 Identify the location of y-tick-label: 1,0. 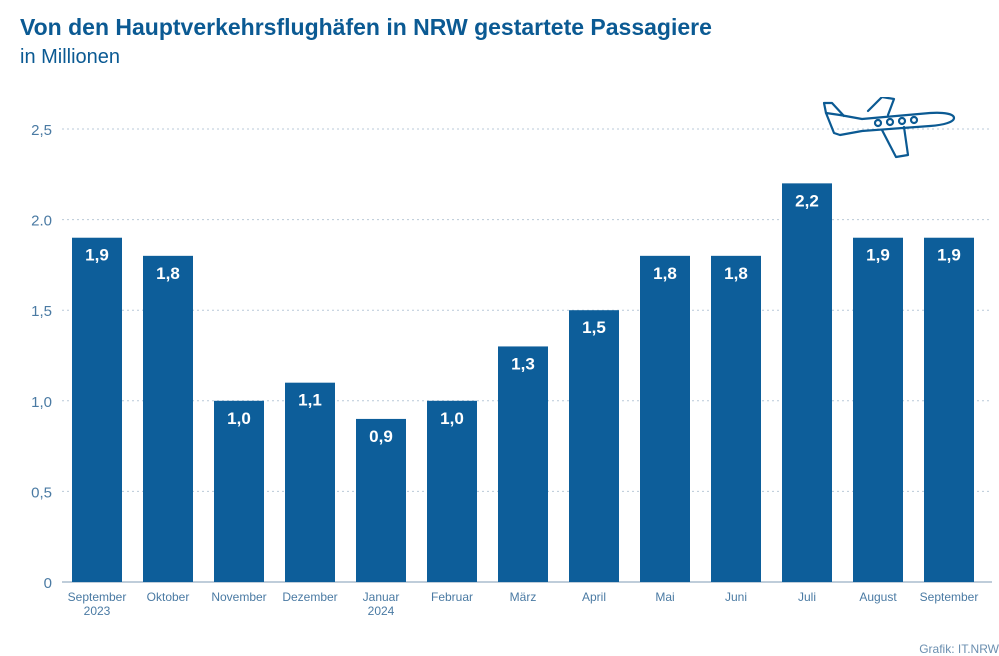
(41, 402).